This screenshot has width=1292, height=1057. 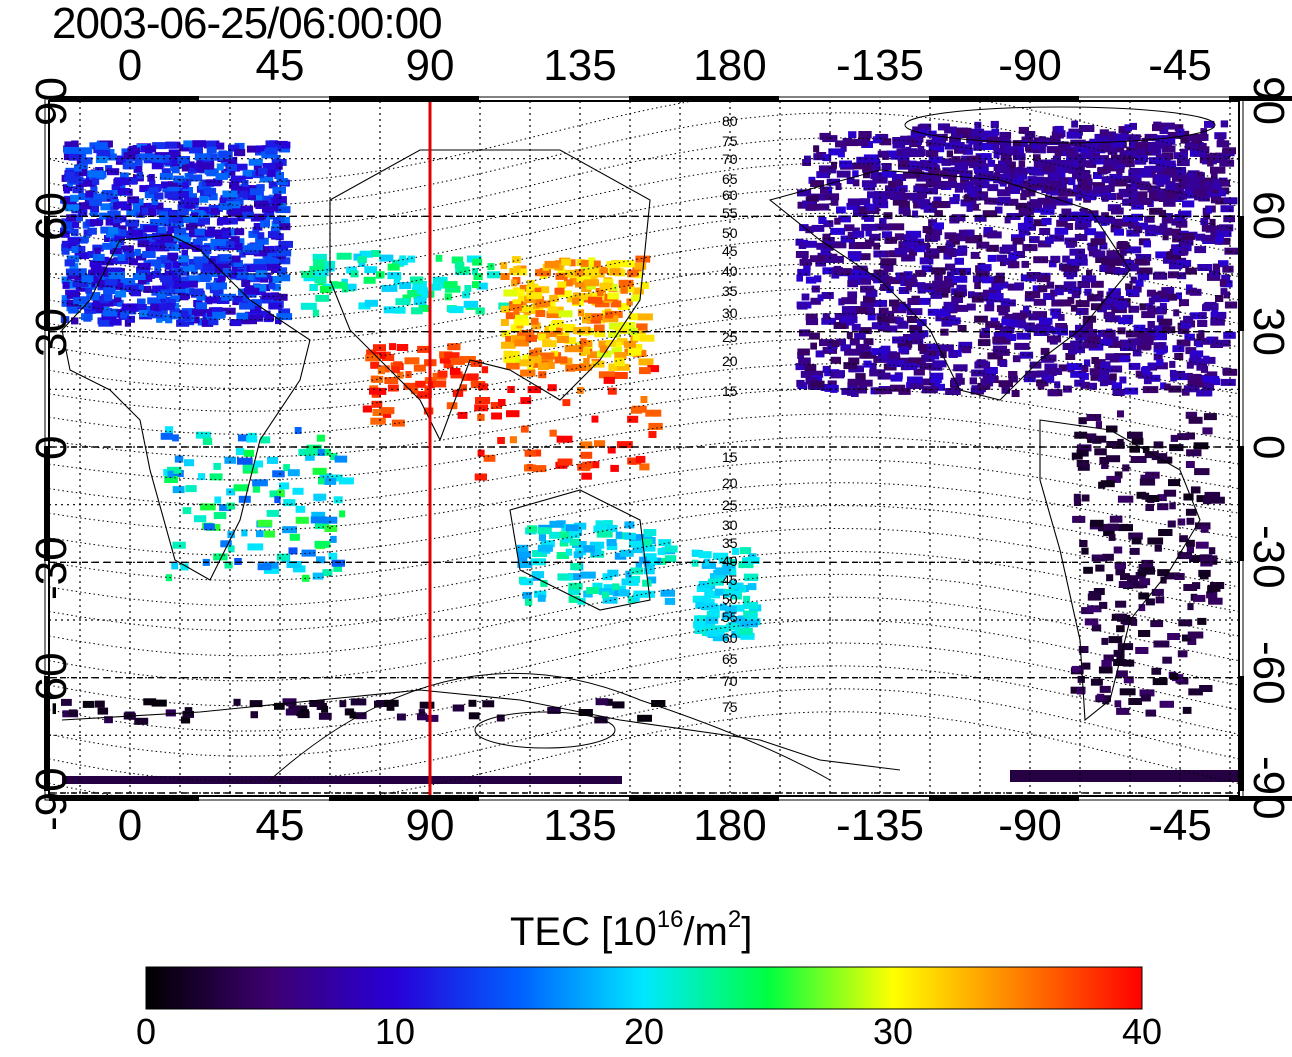 What do you see at coordinates (730, 599) in the screenshot?
I see `magnetic-latitude-label: 50` at bounding box center [730, 599].